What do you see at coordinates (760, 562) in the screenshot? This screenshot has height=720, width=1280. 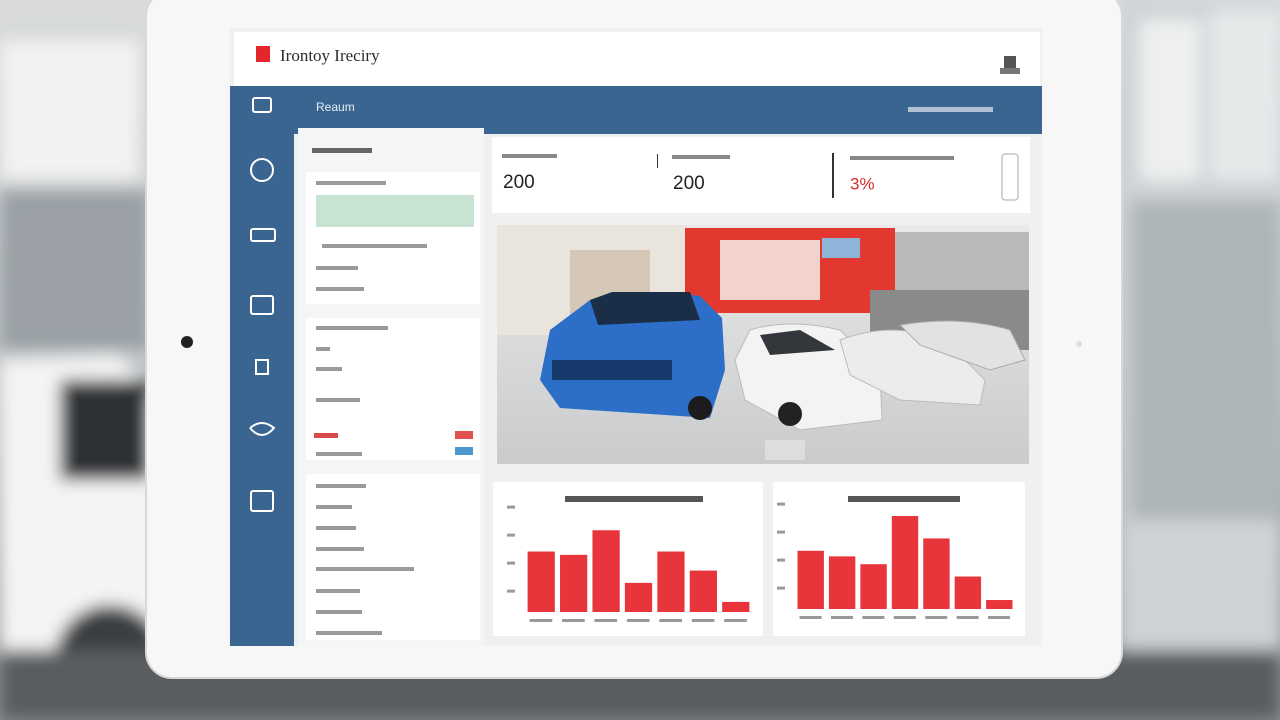 I see `charts` at bounding box center [760, 562].